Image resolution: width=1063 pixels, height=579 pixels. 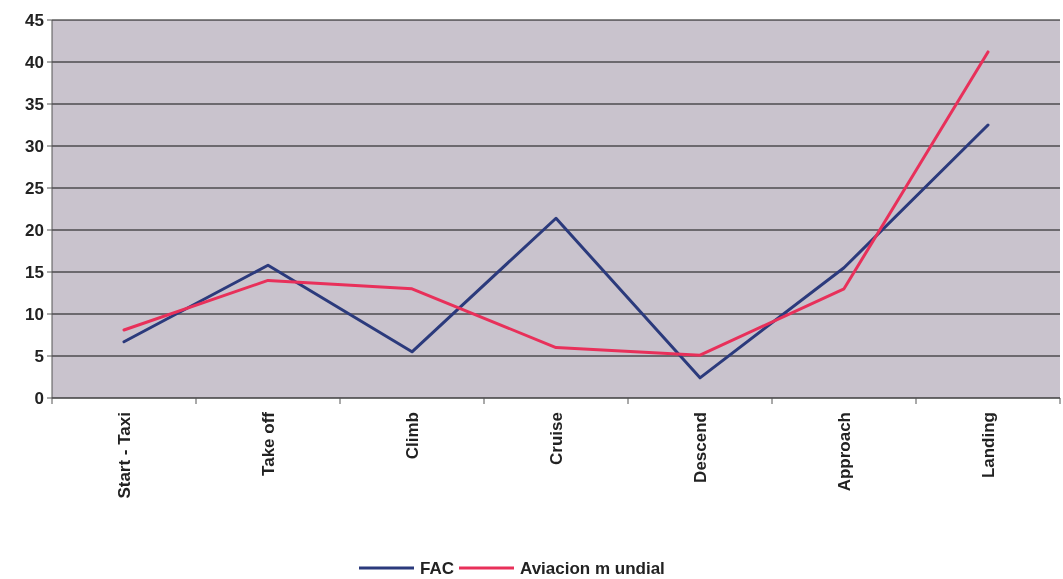 I want to click on x-tick-label: Cruise, so click(x=556, y=438).